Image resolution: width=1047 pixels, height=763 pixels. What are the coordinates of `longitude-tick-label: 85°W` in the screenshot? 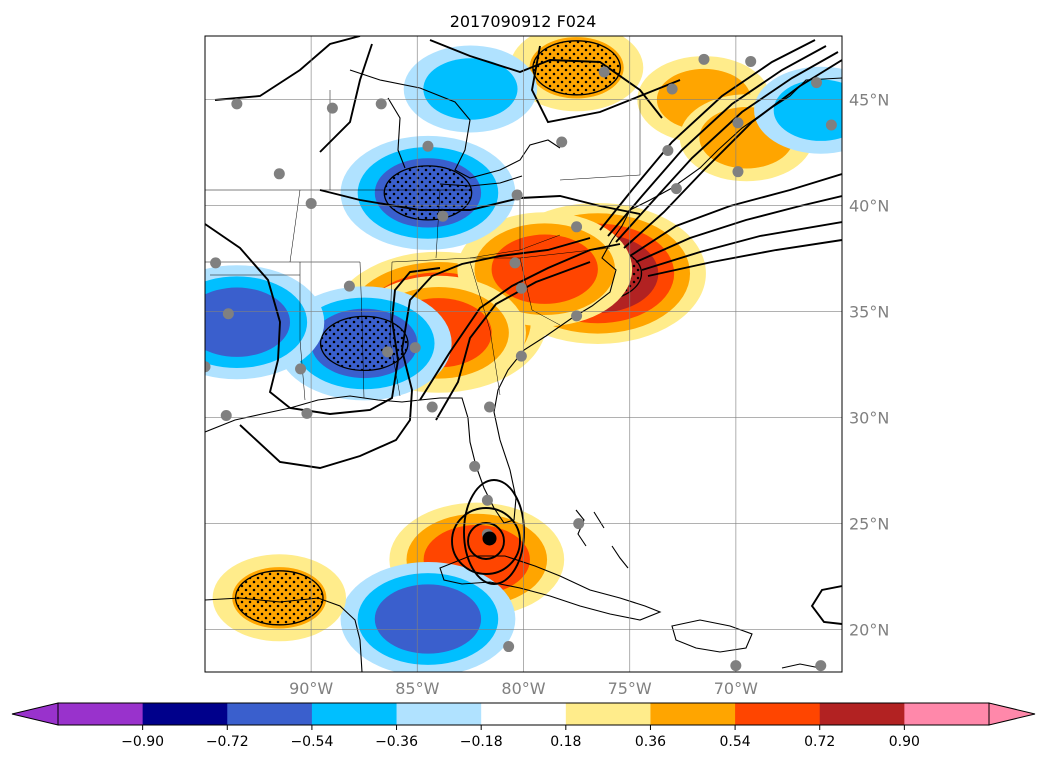 It's located at (417, 688).